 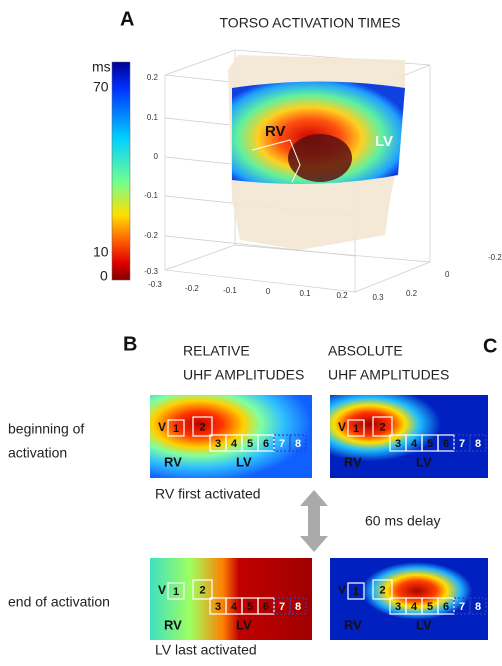 I want to click on colorbar-tick: 70, so click(x=101, y=87).